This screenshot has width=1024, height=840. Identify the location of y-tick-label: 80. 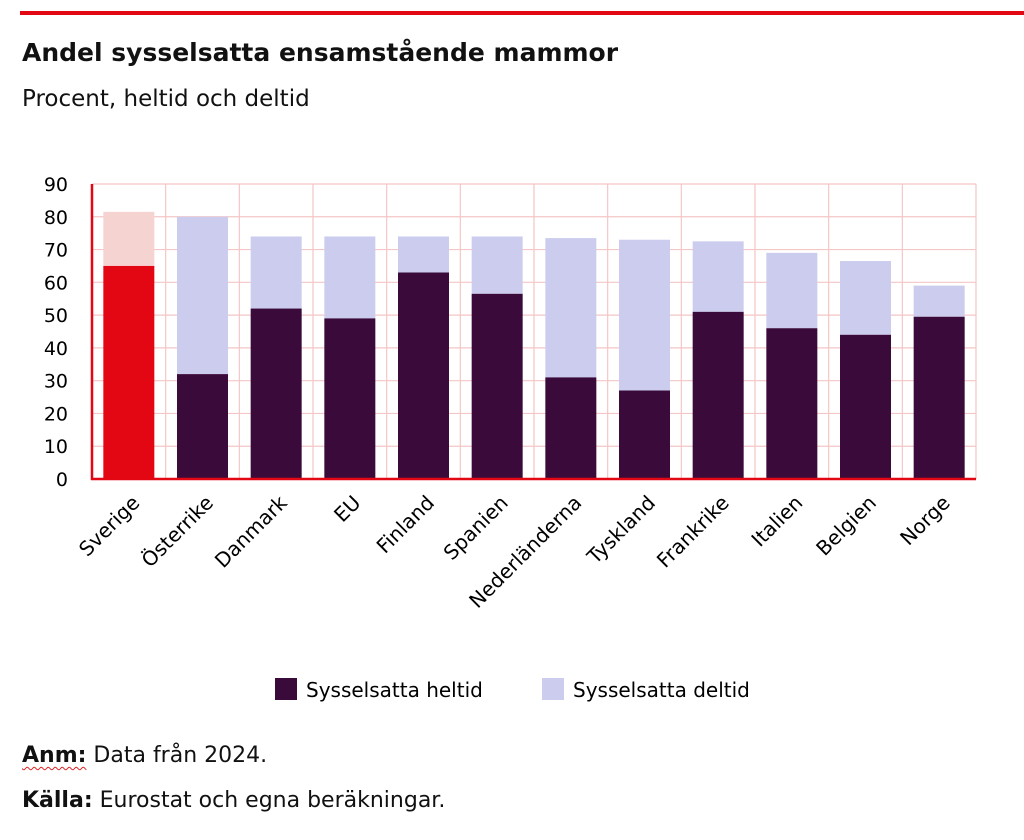
(56, 218).